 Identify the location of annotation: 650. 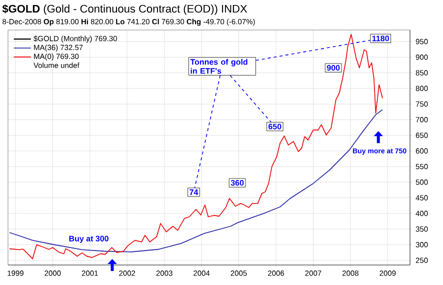
(275, 127).